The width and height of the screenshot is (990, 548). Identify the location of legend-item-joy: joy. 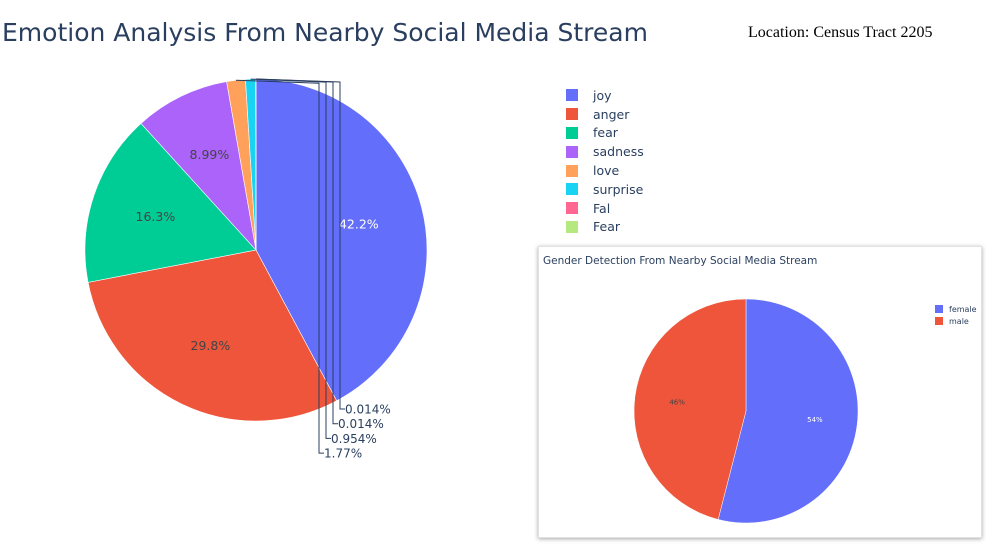
(605, 95).